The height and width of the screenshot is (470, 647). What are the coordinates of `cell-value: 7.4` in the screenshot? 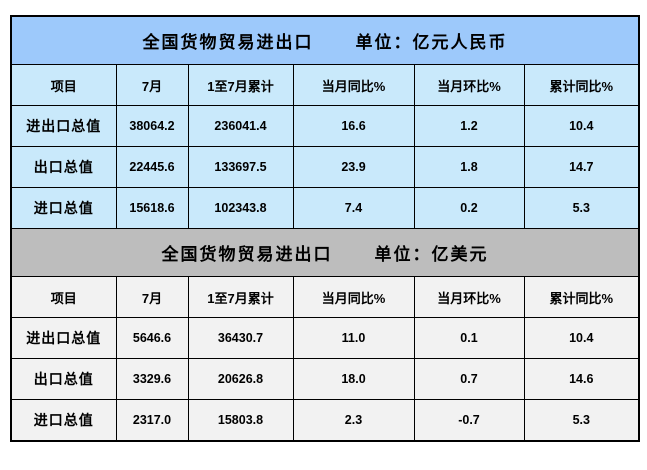 It's located at (353, 208).